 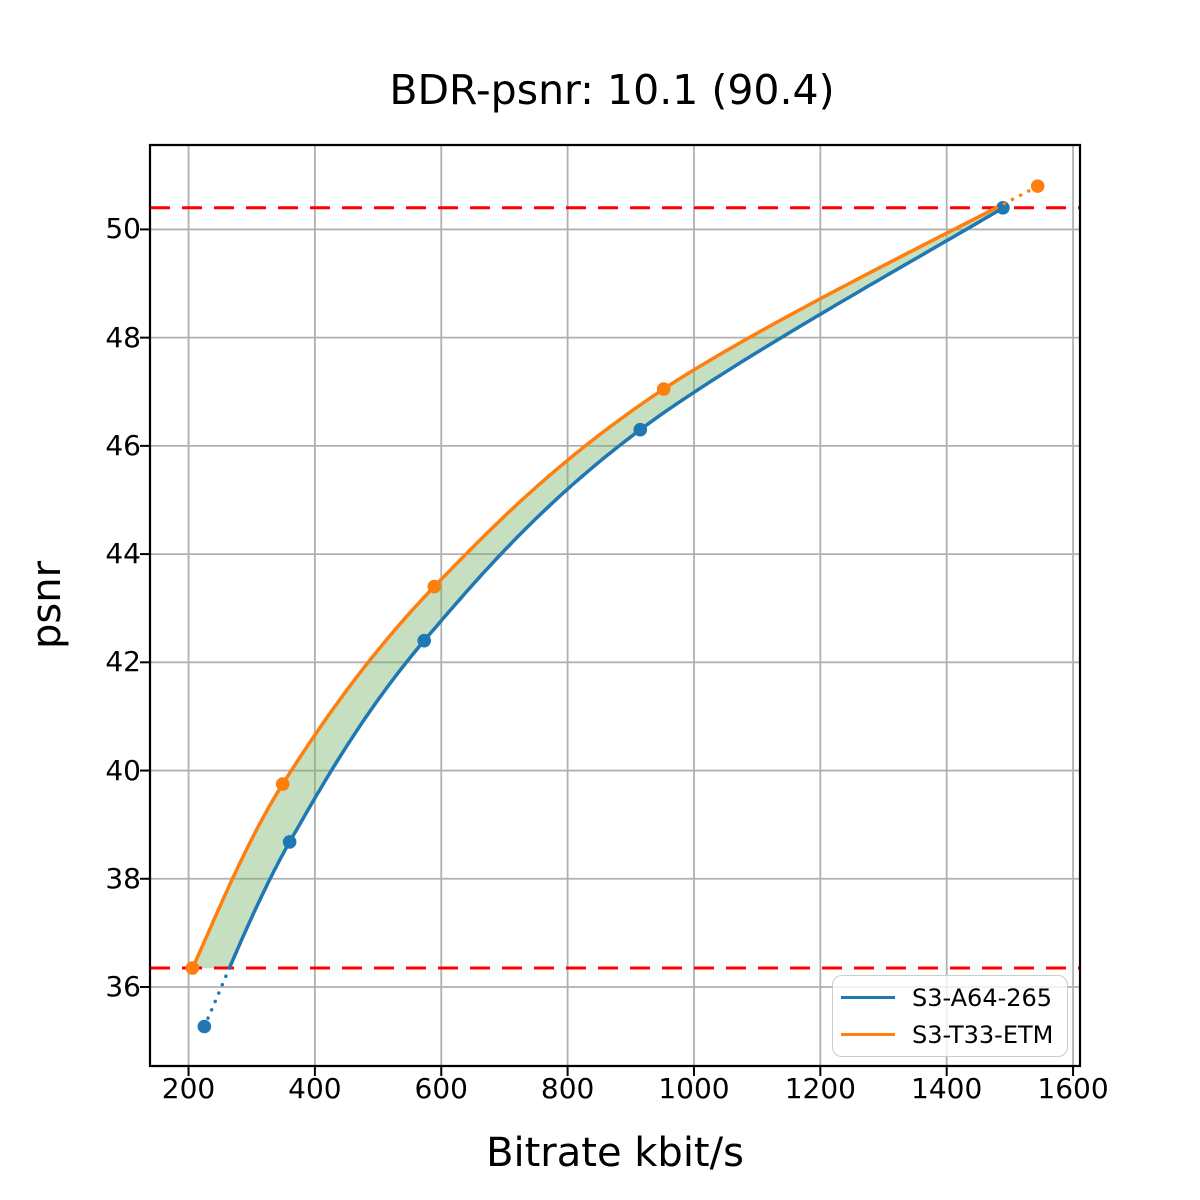 What do you see at coordinates (1073, 1088) in the screenshot?
I see `x-tick-label: 1600` at bounding box center [1073, 1088].